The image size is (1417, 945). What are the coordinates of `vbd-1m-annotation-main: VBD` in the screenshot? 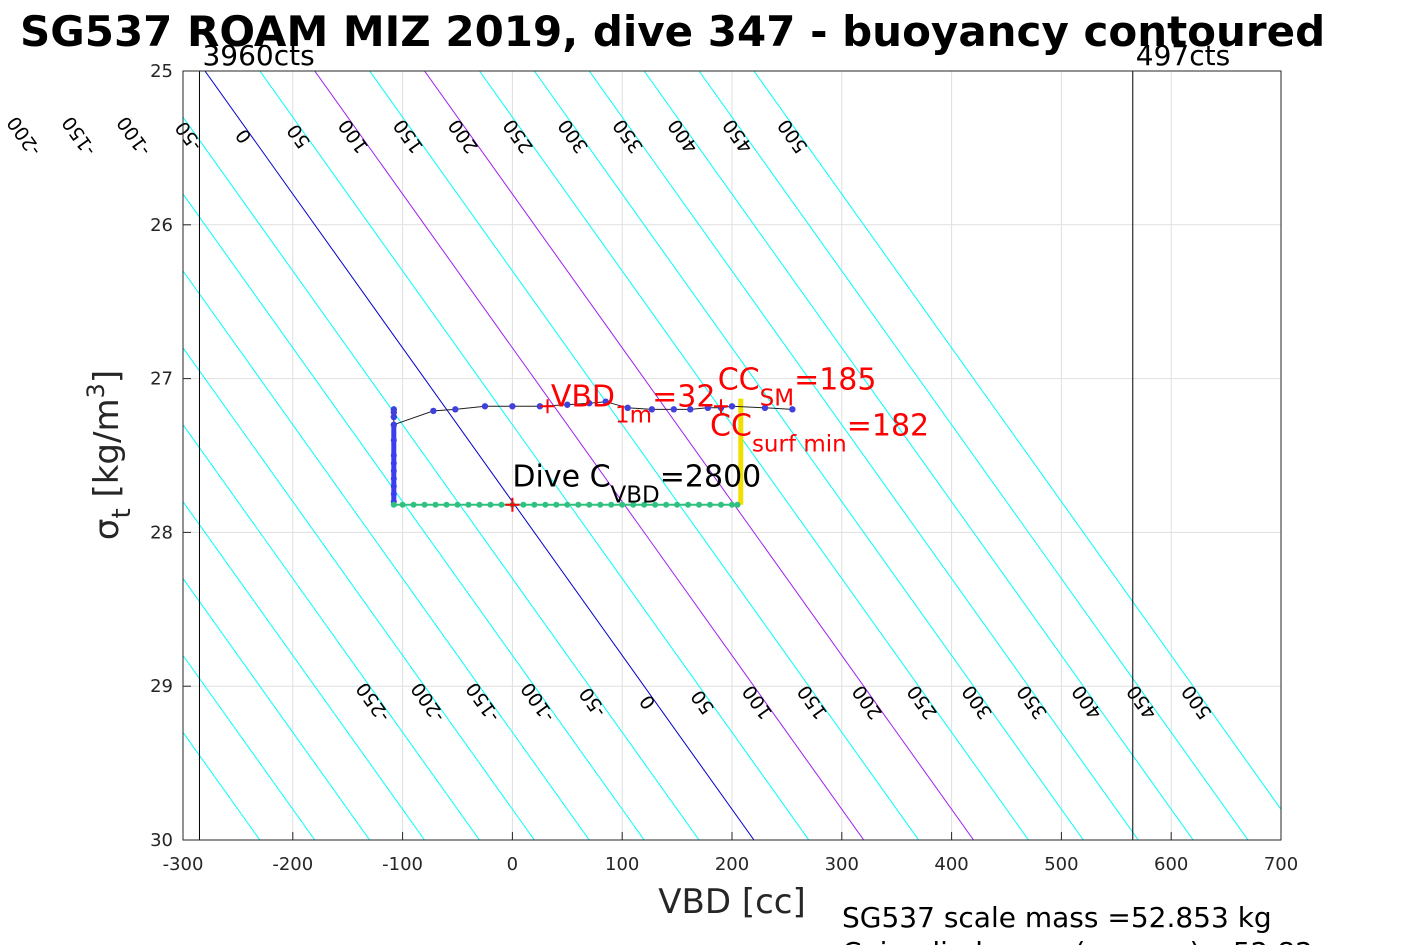 It's located at (583, 396).